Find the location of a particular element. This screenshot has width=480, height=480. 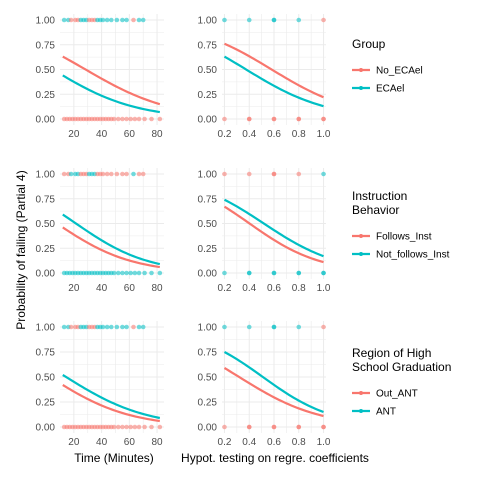

panel-2-0: 0.00 0.25 0.50 0.75 1.00 20 40 60 80 is located at coordinates (100, 384).